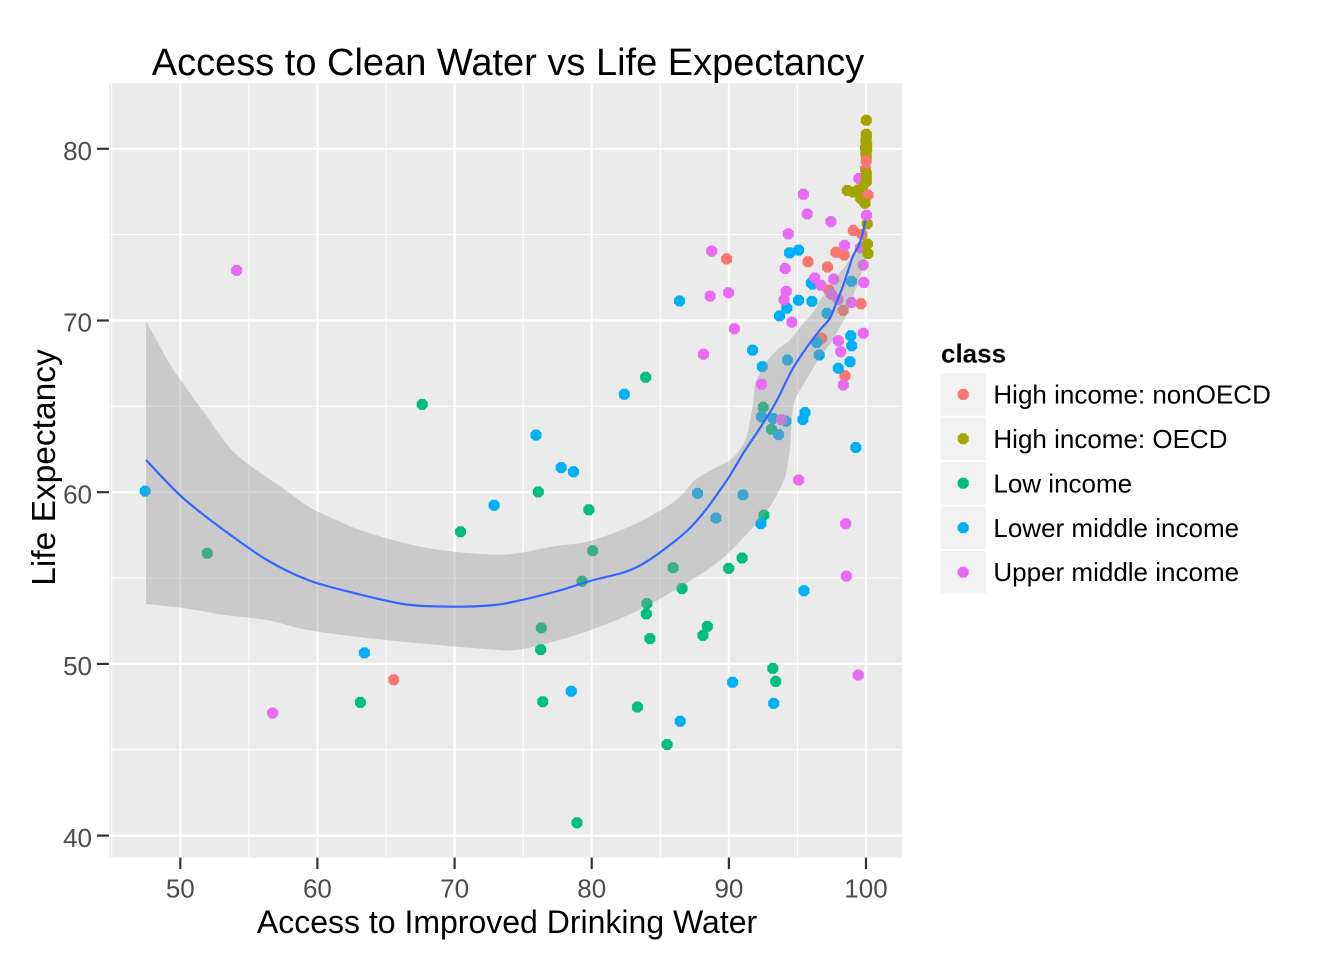 This screenshot has height=960, width=1344. What do you see at coordinates (1062, 483) in the screenshot?
I see `svg-text: Low income` at bounding box center [1062, 483].